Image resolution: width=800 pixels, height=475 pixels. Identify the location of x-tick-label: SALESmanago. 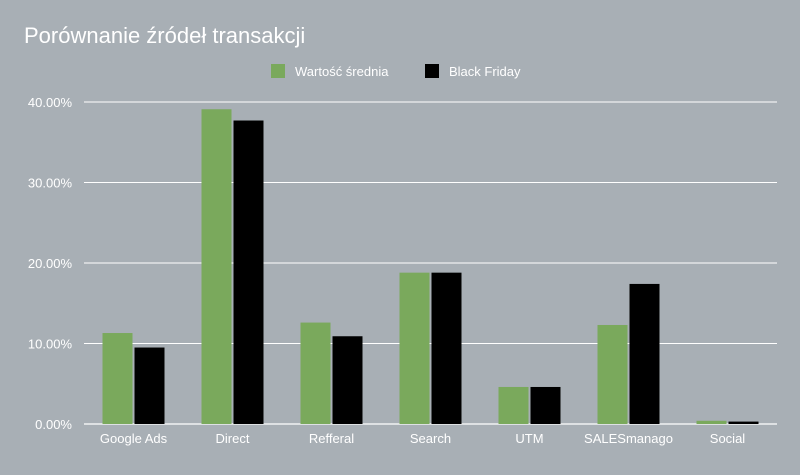
(628, 438).